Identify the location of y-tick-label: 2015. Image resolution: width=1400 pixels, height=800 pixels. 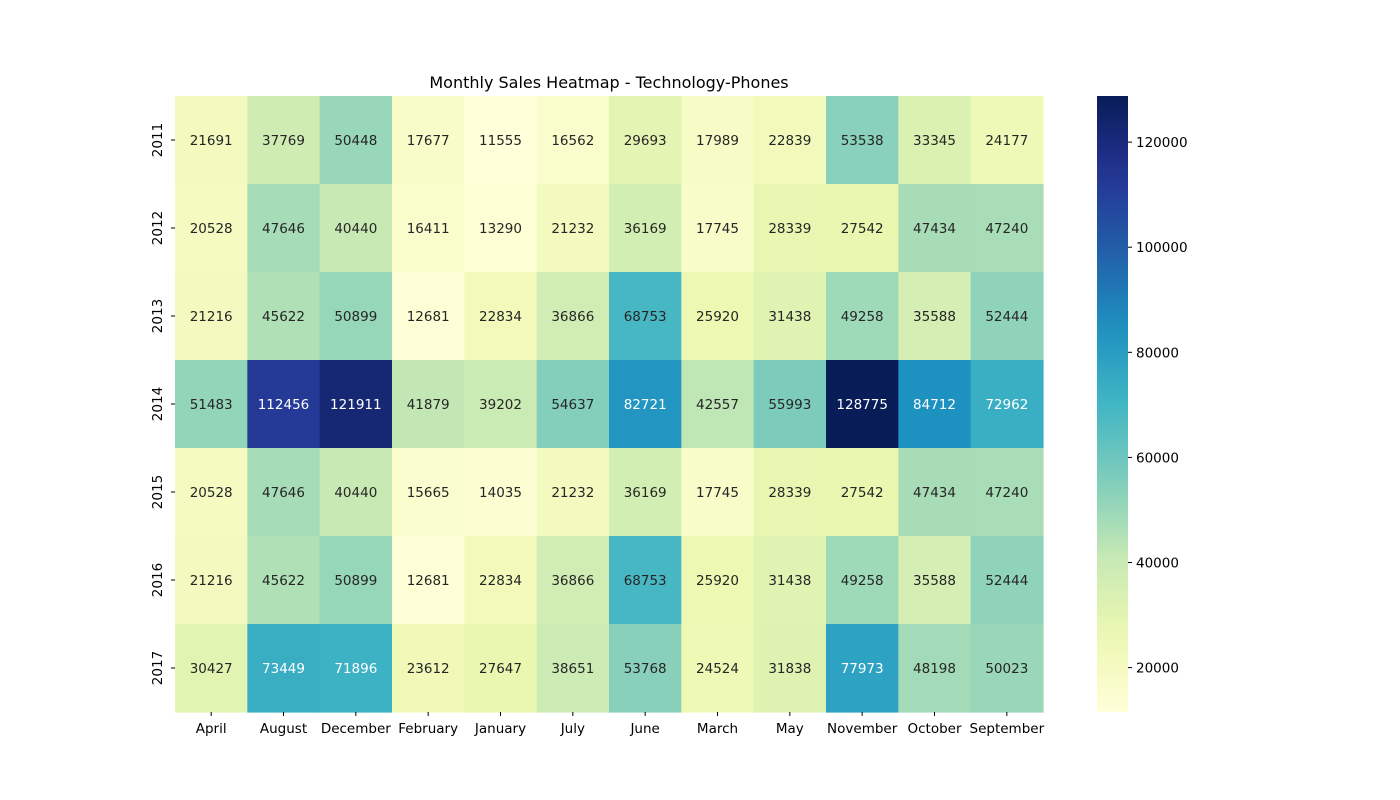
(158, 492).